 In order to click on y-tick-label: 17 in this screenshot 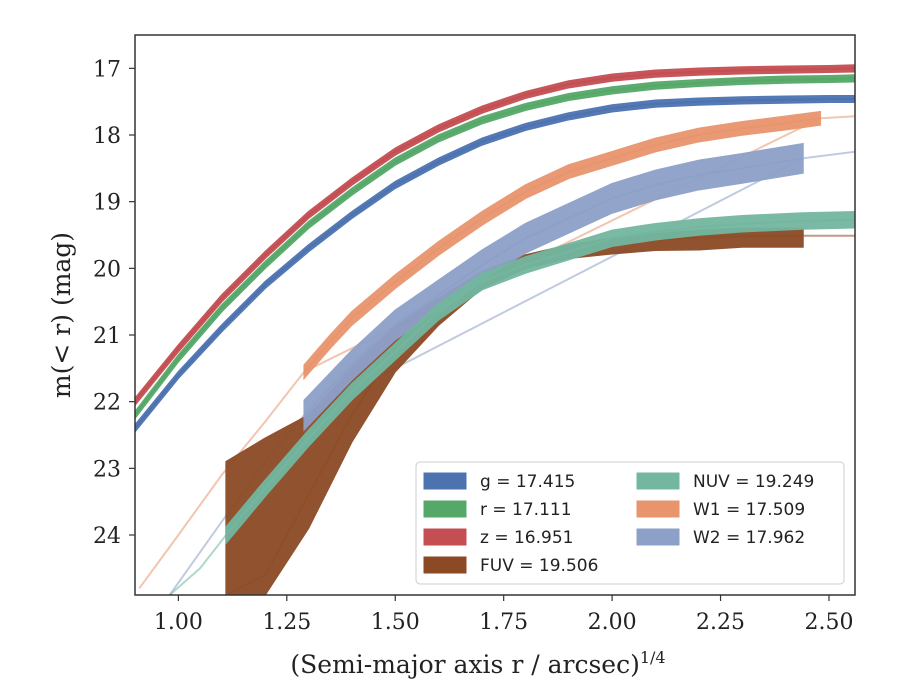, I will do `click(107, 69)`.